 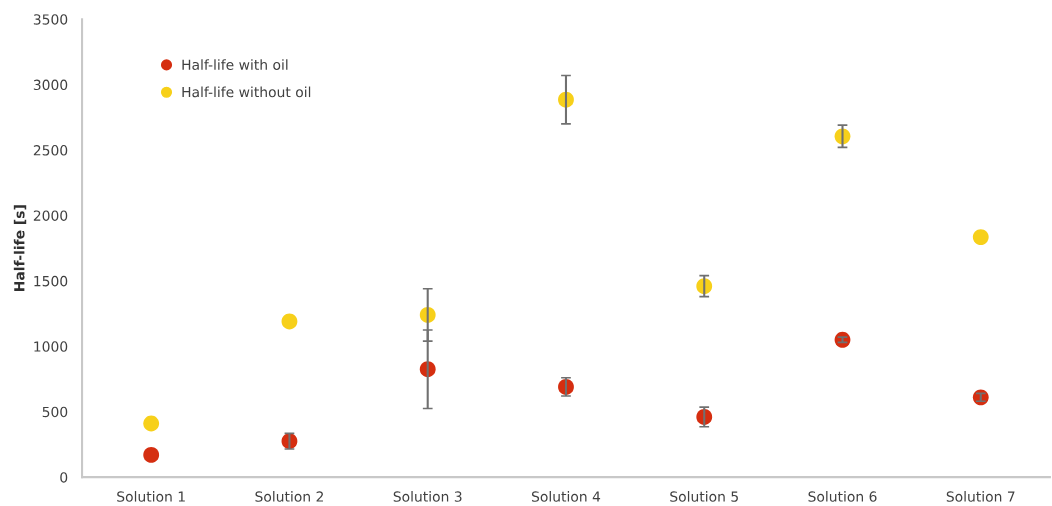 What do you see at coordinates (246, 92) in the screenshot?
I see `legend-label: Half-life without oil` at bounding box center [246, 92].